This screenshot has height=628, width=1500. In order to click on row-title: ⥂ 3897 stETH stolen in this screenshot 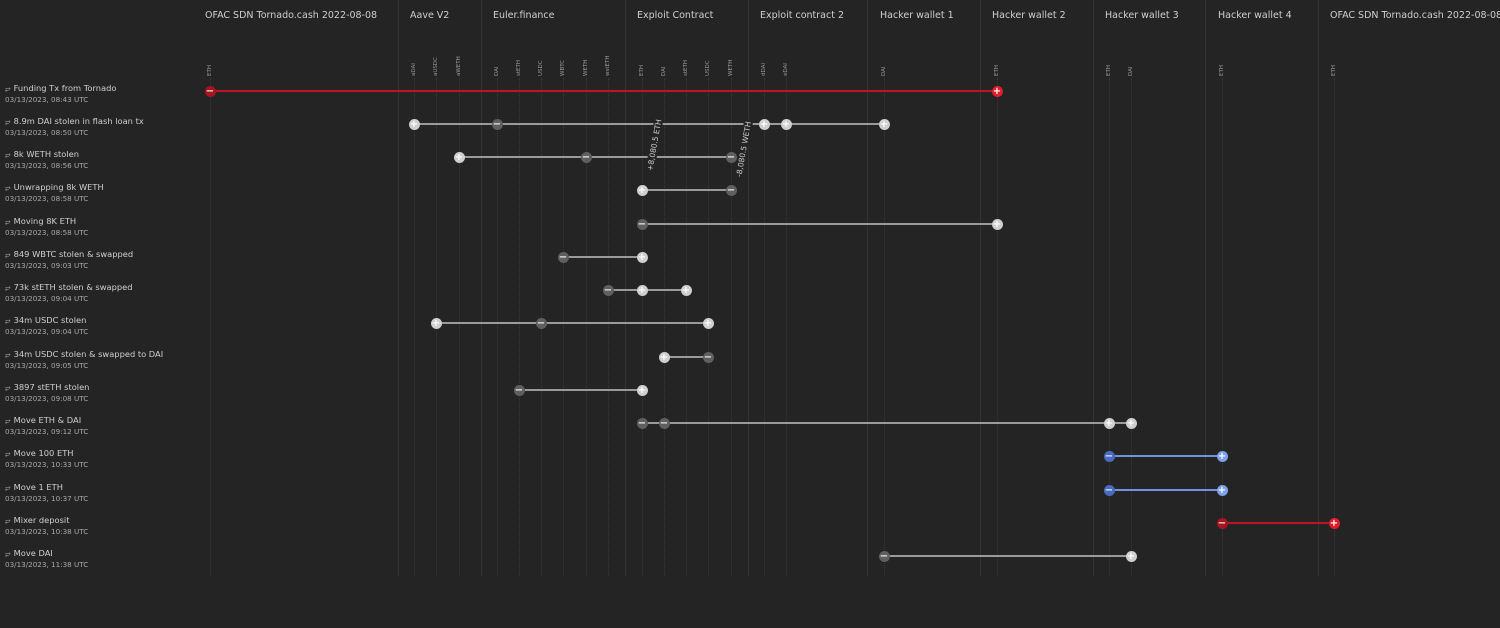, I will do `click(47, 387)`.